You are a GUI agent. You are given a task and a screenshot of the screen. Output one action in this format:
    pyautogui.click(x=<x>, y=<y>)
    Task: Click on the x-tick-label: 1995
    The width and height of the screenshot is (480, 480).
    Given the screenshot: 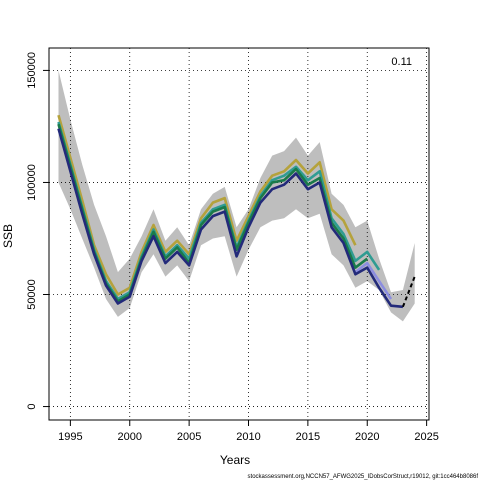 What is the action you would take?
    pyautogui.click(x=70, y=437)
    